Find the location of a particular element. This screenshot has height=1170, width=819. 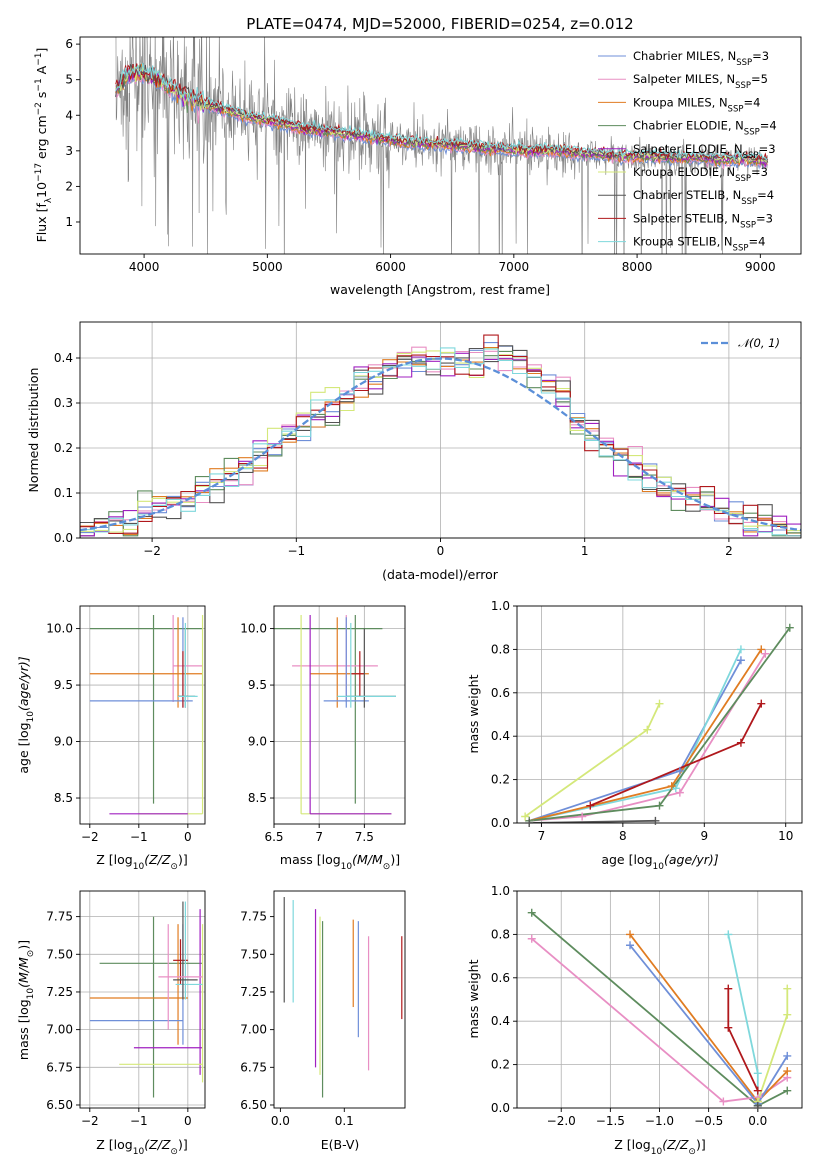

legend-entry: Kroupa ELODIE, NSSP=3 is located at coordinates (700, 174).